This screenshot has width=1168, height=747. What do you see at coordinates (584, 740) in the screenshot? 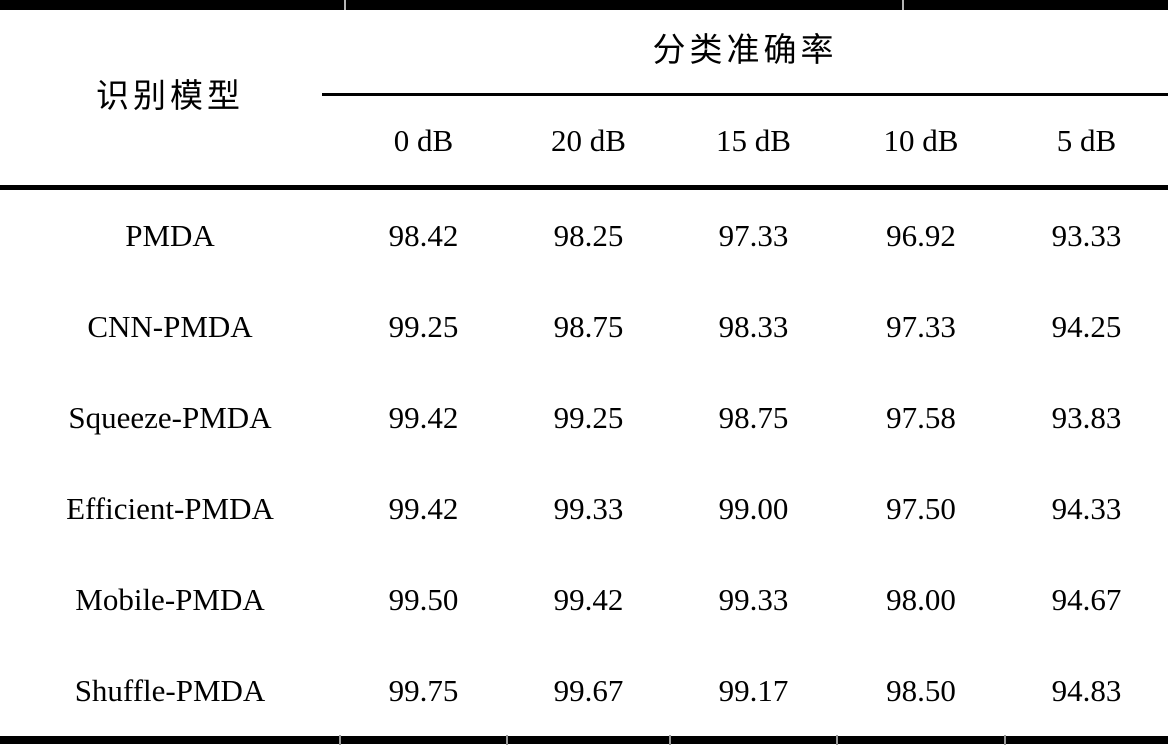
I see `table-bottom-rule` at bounding box center [584, 740].